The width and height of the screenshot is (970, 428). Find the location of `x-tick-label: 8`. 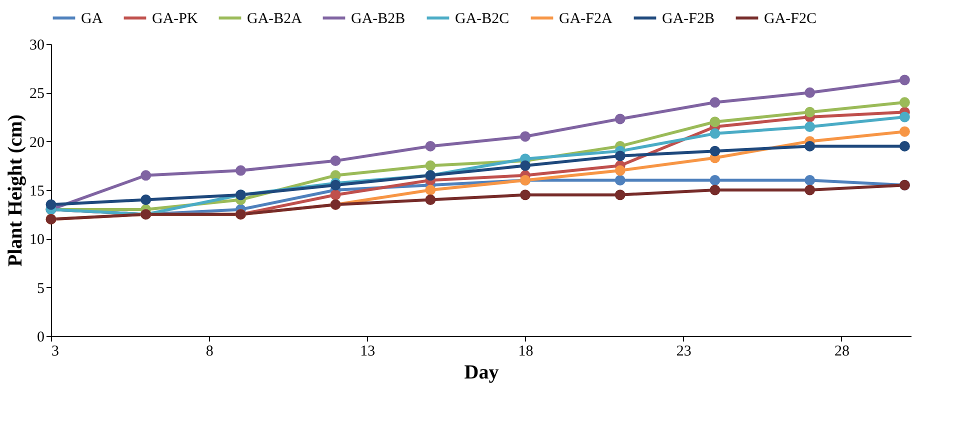

x-tick-label: 8 is located at coordinates (210, 352).